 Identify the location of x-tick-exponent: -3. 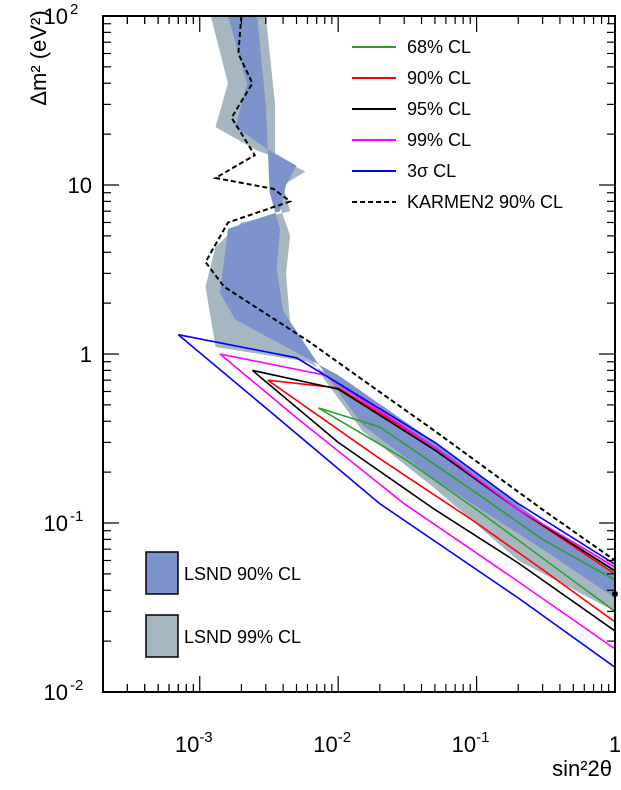
(205, 737).